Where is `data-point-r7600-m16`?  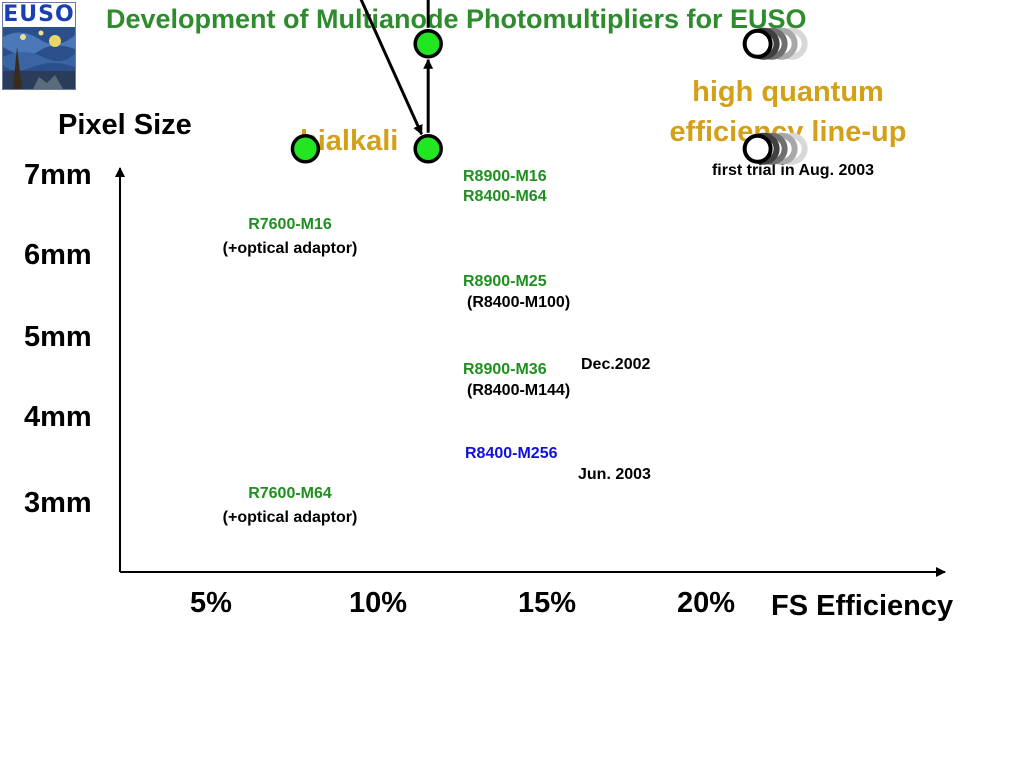
data-point-r7600-m16 is located at coordinates (305, 149).